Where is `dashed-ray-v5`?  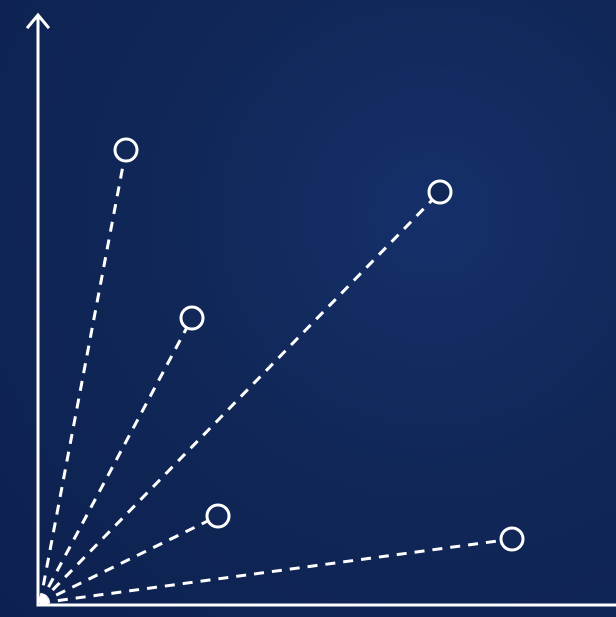 dashed-ray-v5 is located at coordinates (270, 572).